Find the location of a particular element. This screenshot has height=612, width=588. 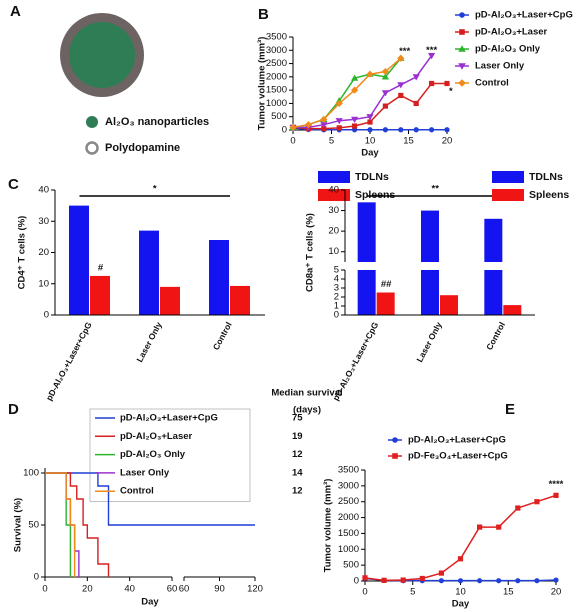

legend-label: Spleens is located at coordinates (549, 195).